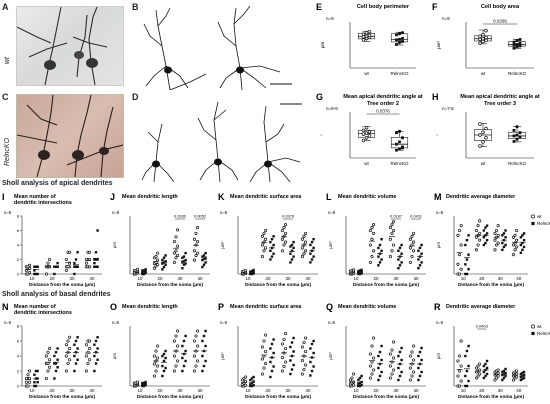 The image size is (550, 404). I want to click on x-tick-label: RelncKO, so click(517, 73).